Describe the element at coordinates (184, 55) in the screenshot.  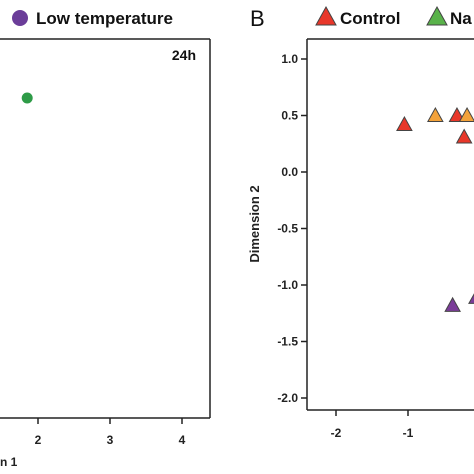
I see `time-label: 24h` at that location.